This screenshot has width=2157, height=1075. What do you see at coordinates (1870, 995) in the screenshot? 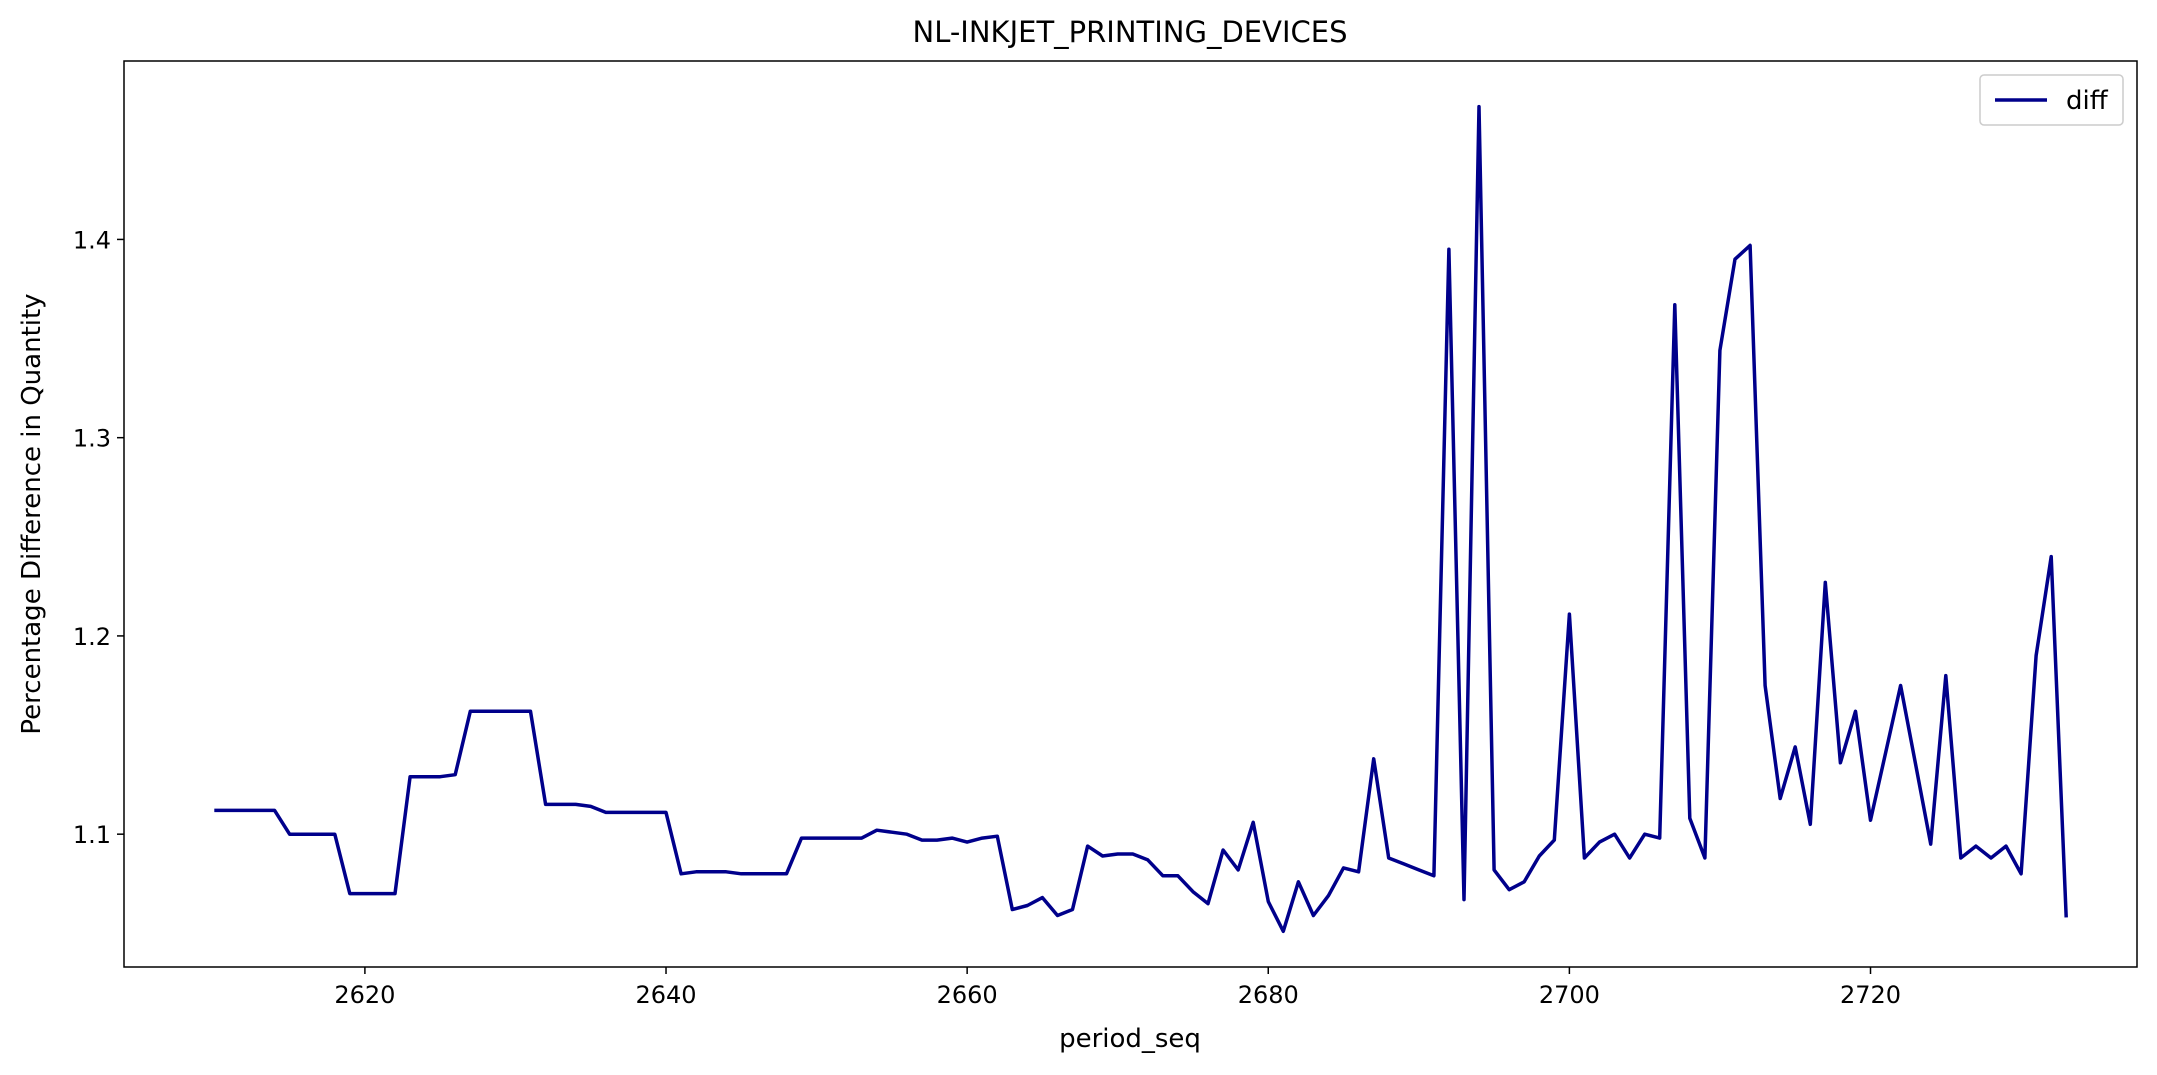
I see `x-tick-label: 2720` at bounding box center [1870, 995].